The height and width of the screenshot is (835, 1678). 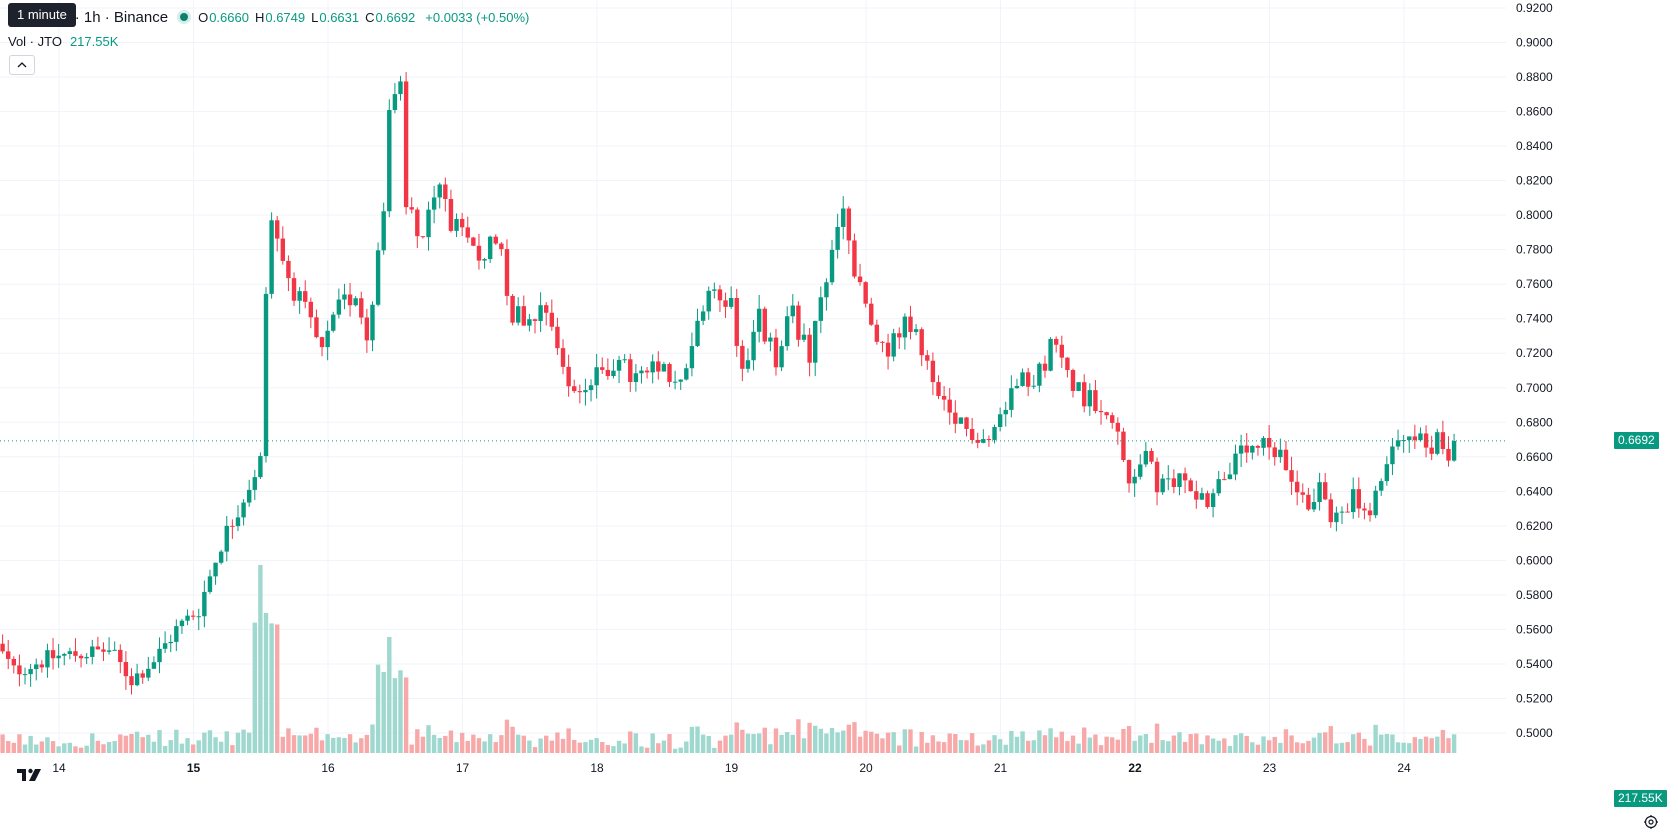 I want to click on interval-tooltip: 1 minute, so click(x=42, y=15).